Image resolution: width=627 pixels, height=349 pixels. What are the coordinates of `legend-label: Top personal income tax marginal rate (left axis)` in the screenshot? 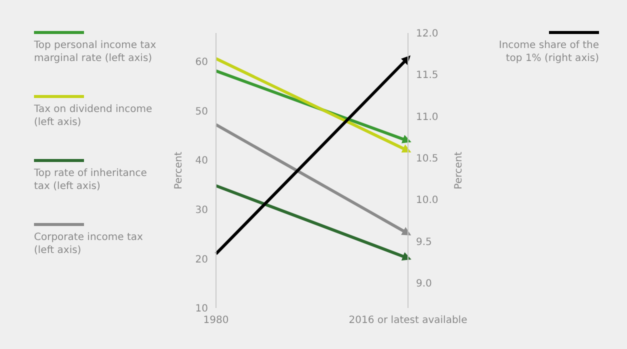 It's located at (96, 52).